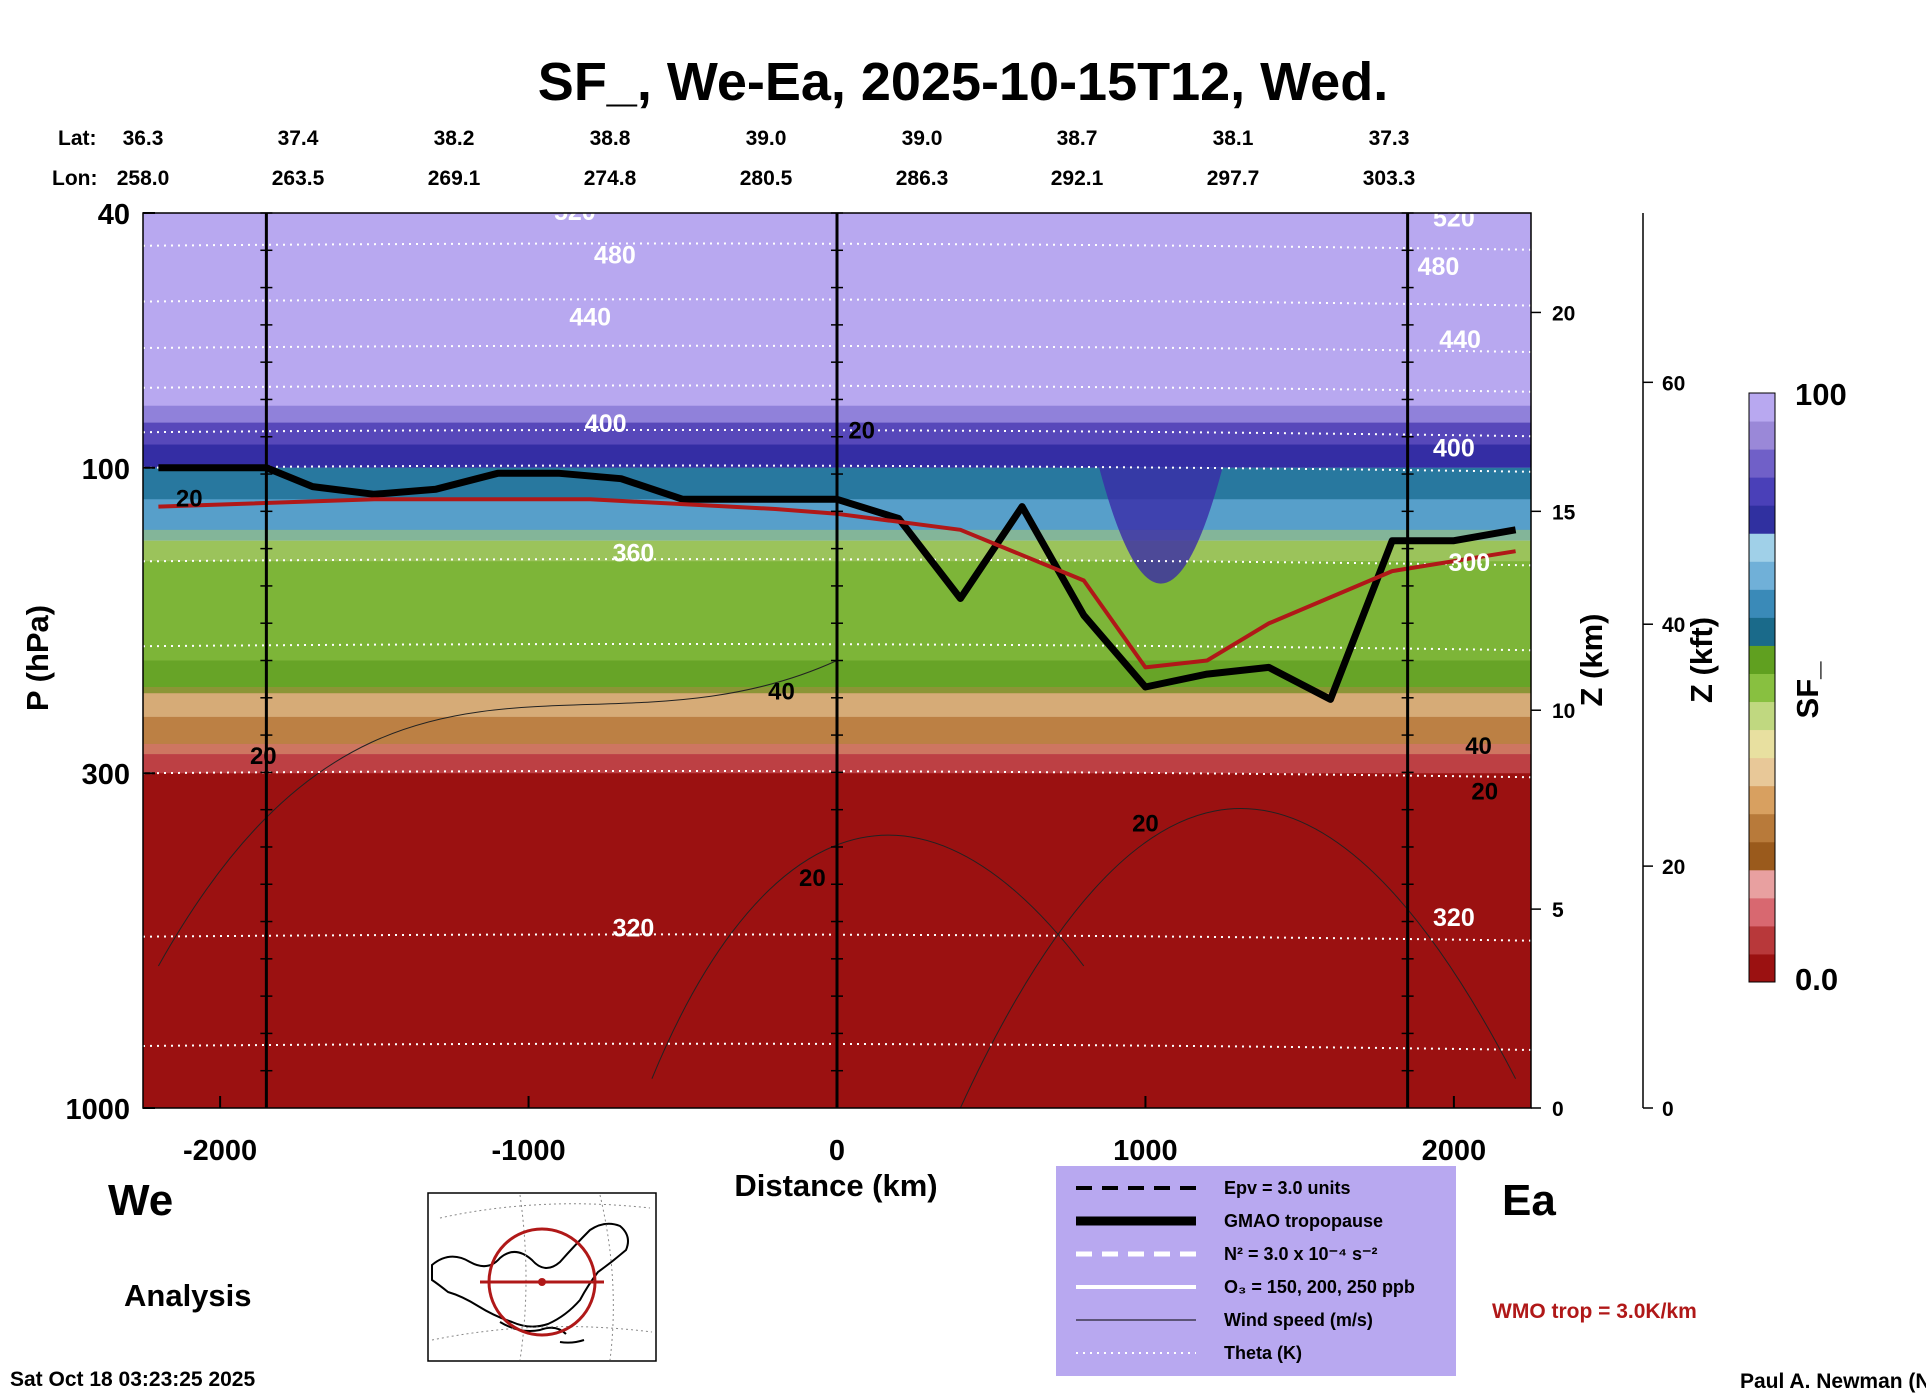 The image size is (1926, 1394). What do you see at coordinates (1668, 1109) in the screenshot?
I see `z-kft-tick-label-0: 0` at bounding box center [1668, 1109].